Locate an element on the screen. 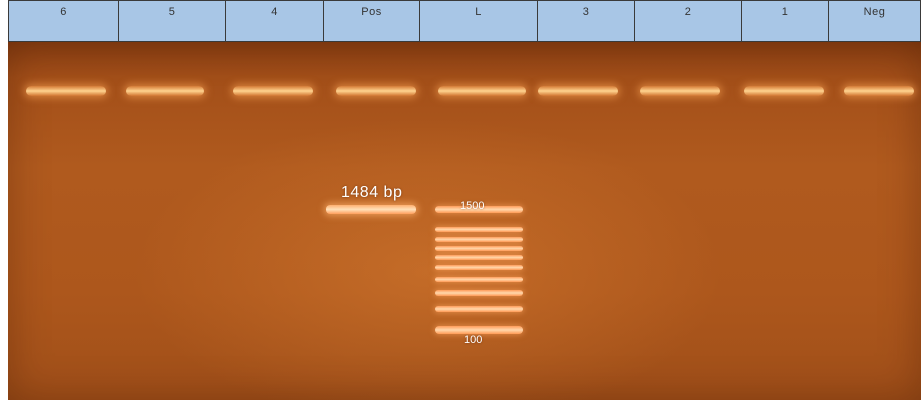  well-lane-neg is located at coordinates (879, 91).